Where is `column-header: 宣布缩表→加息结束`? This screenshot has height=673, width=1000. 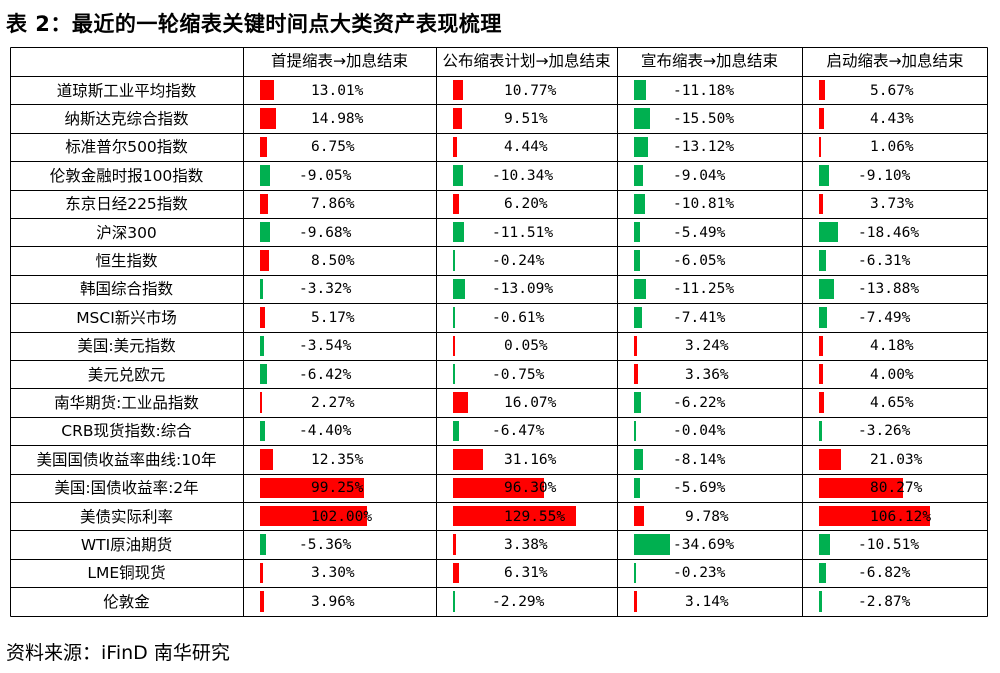 column-header: 宣布缩表→加息结束 is located at coordinates (709, 61).